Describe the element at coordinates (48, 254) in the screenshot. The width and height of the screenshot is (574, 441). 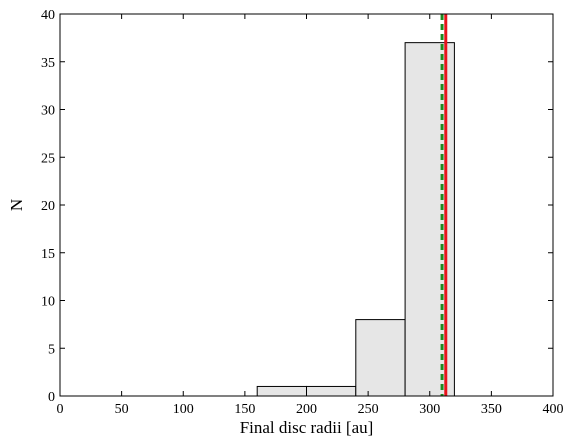
I see `y-tick-label: 15` at that location.